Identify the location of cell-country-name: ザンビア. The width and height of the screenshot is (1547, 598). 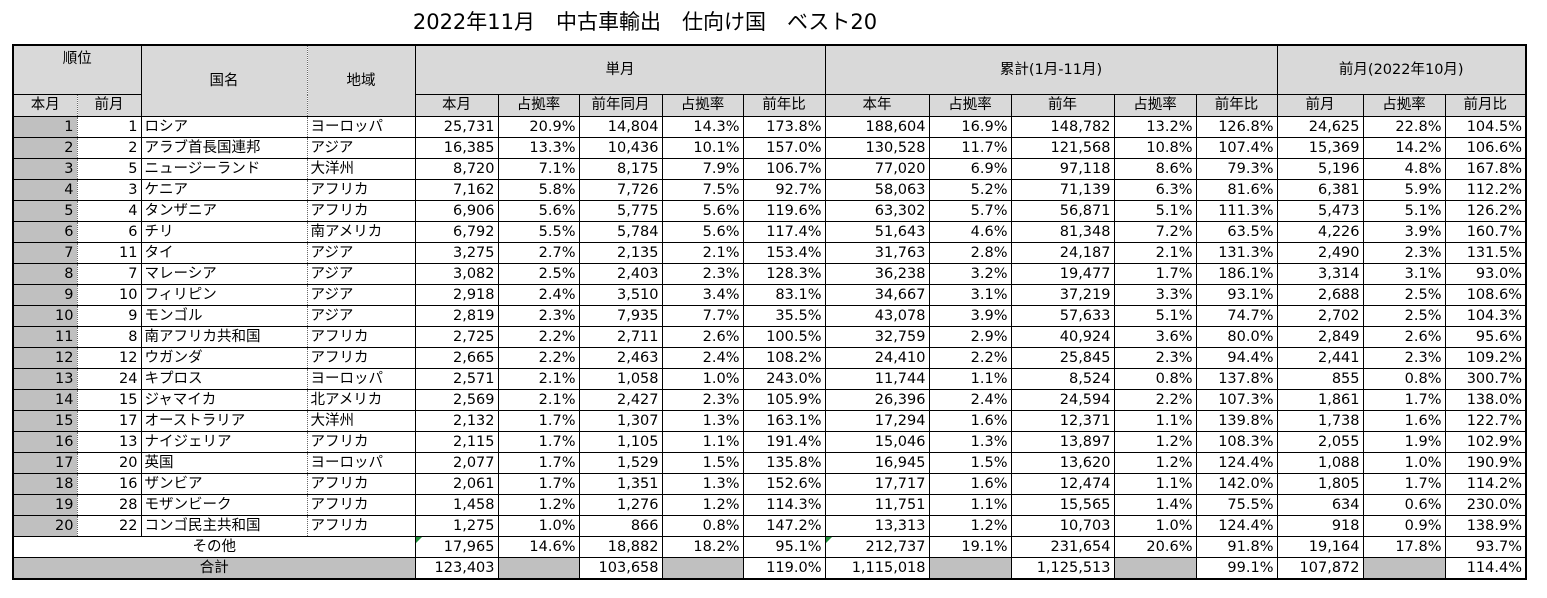
(224, 484).